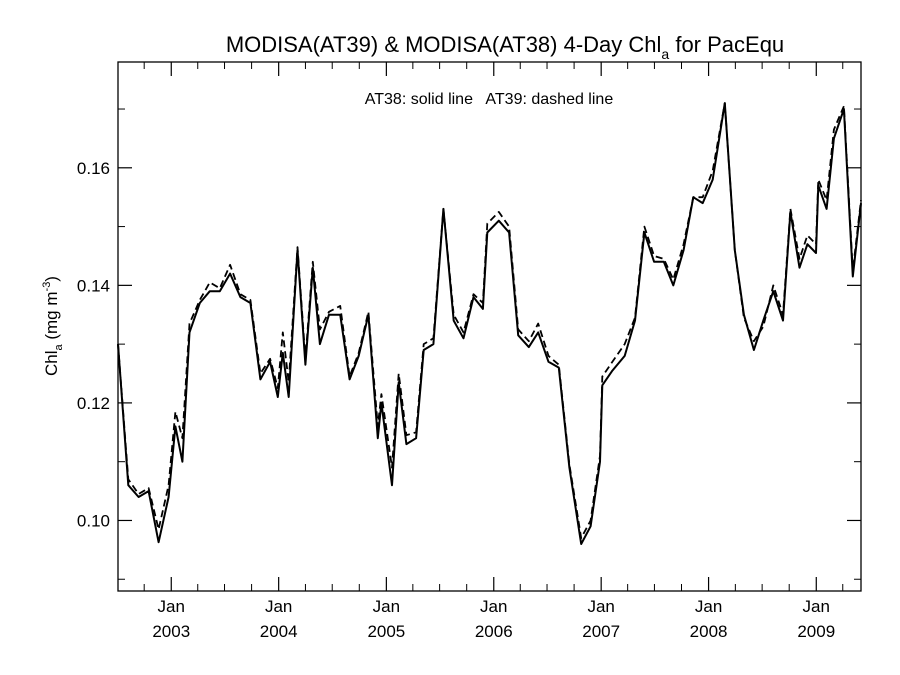 The height and width of the screenshot is (675, 900). I want to click on x-tick-year: 2008, so click(709, 631).